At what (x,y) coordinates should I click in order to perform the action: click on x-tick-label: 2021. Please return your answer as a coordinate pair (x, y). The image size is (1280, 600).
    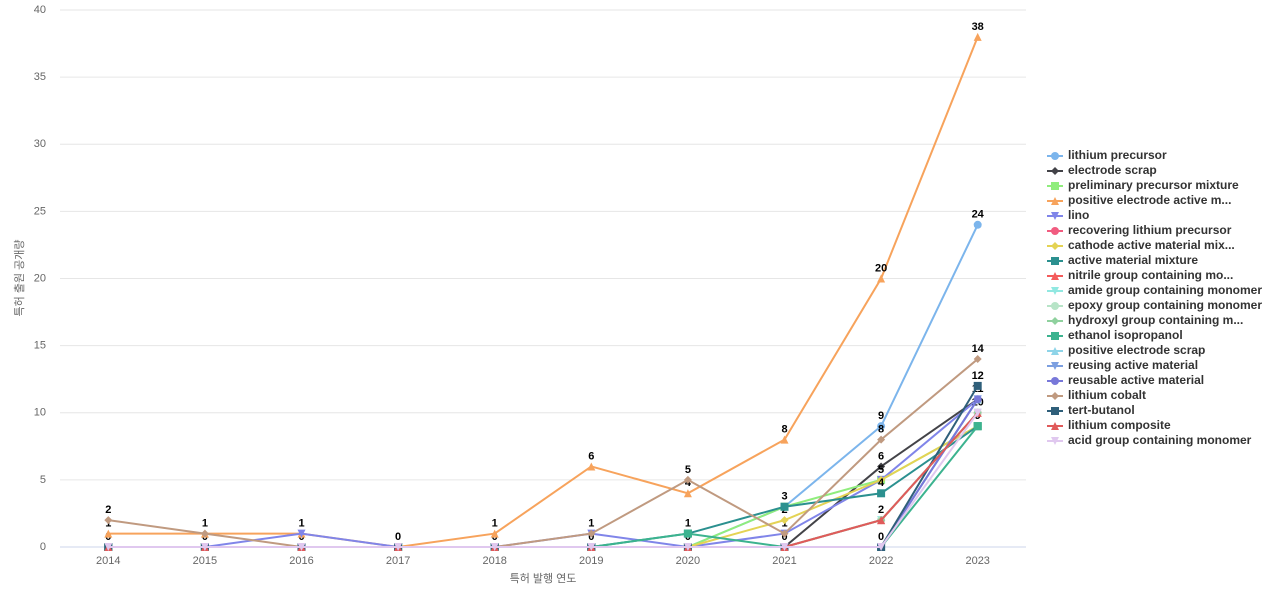
    Looking at the image, I should click on (784, 561).